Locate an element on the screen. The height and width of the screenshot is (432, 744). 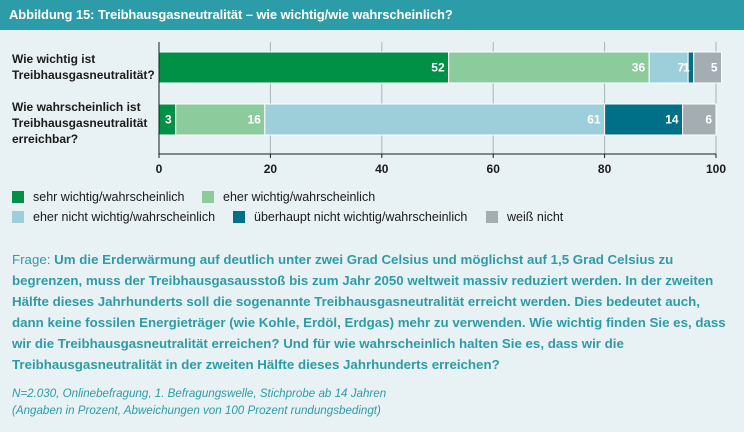
category-label: Treibhausgasneutralität is located at coordinates (79, 123).